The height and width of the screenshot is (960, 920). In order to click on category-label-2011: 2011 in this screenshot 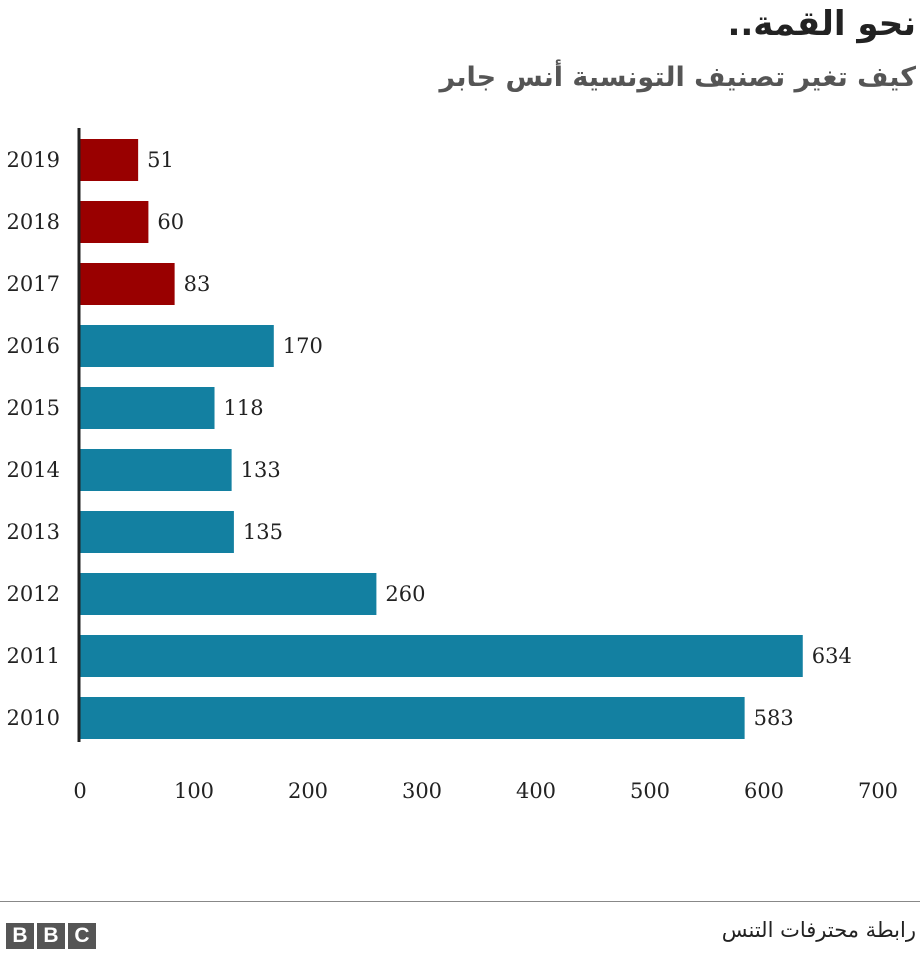, I will do `click(33, 656)`.